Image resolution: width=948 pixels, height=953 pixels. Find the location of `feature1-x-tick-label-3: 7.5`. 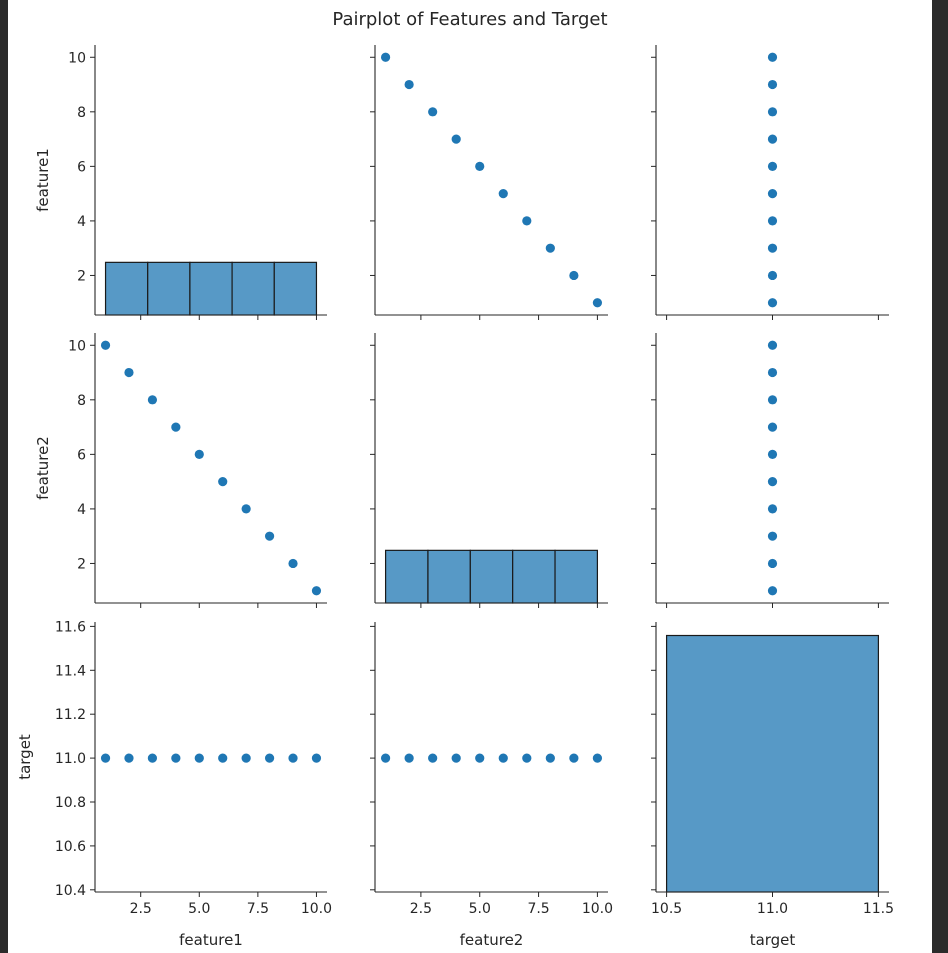

feature1-x-tick-label-3: 7.5 is located at coordinates (258, 909).